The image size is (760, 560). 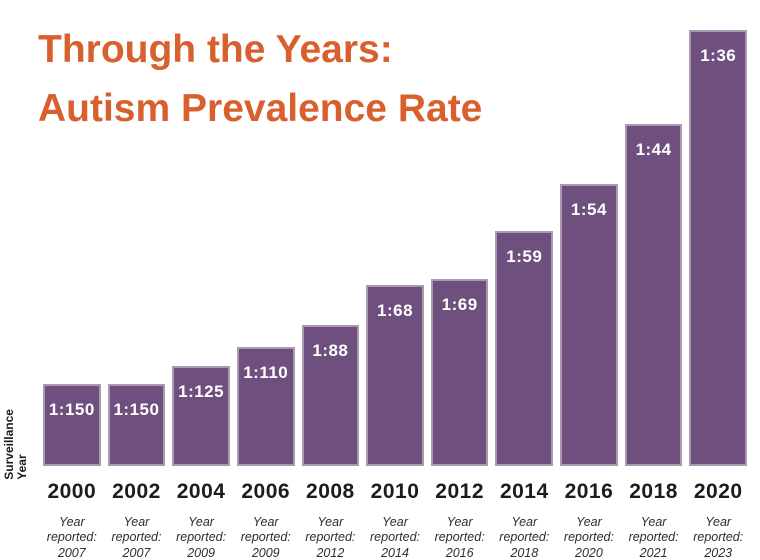 What do you see at coordinates (330, 395) in the screenshot?
I see `bar-2008: 1:88` at bounding box center [330, 395].